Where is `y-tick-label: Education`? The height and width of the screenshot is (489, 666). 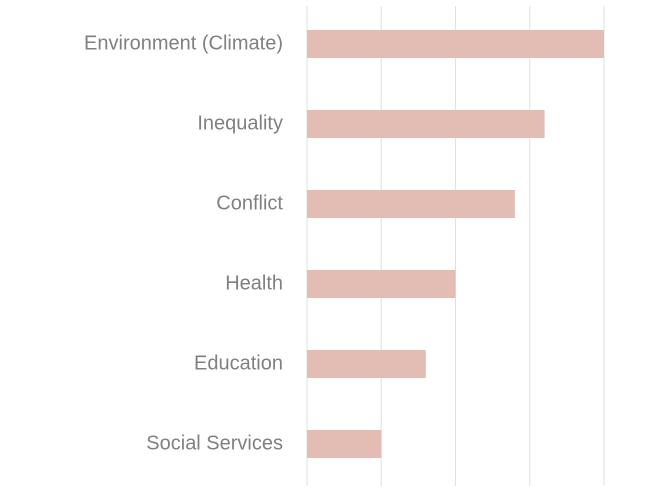
y-tick-label: Education is located at coordinates (238, 363).